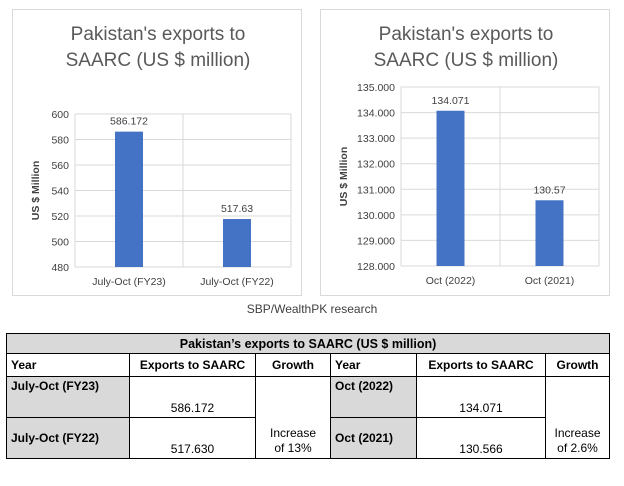 The height and width of the screenshot is (486, 624). Describe the element at coordinates (68, 397) in the screenshot. I see `period-cell: July-Oct (FY23)` at that location.